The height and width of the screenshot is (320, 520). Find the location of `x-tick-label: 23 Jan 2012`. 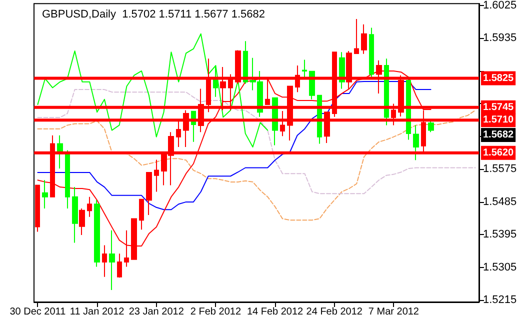

x-tick-label: 23 Jan 2012 is located at coordinates (156, 312).